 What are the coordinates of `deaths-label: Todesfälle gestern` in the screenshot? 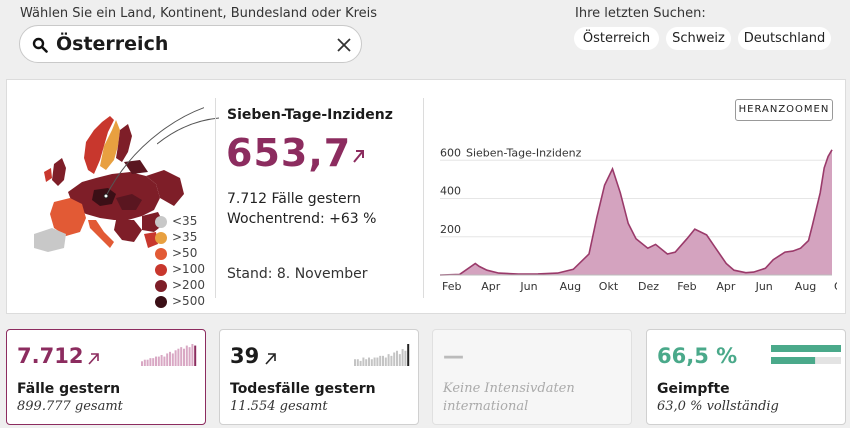 It's located at (303, 389).